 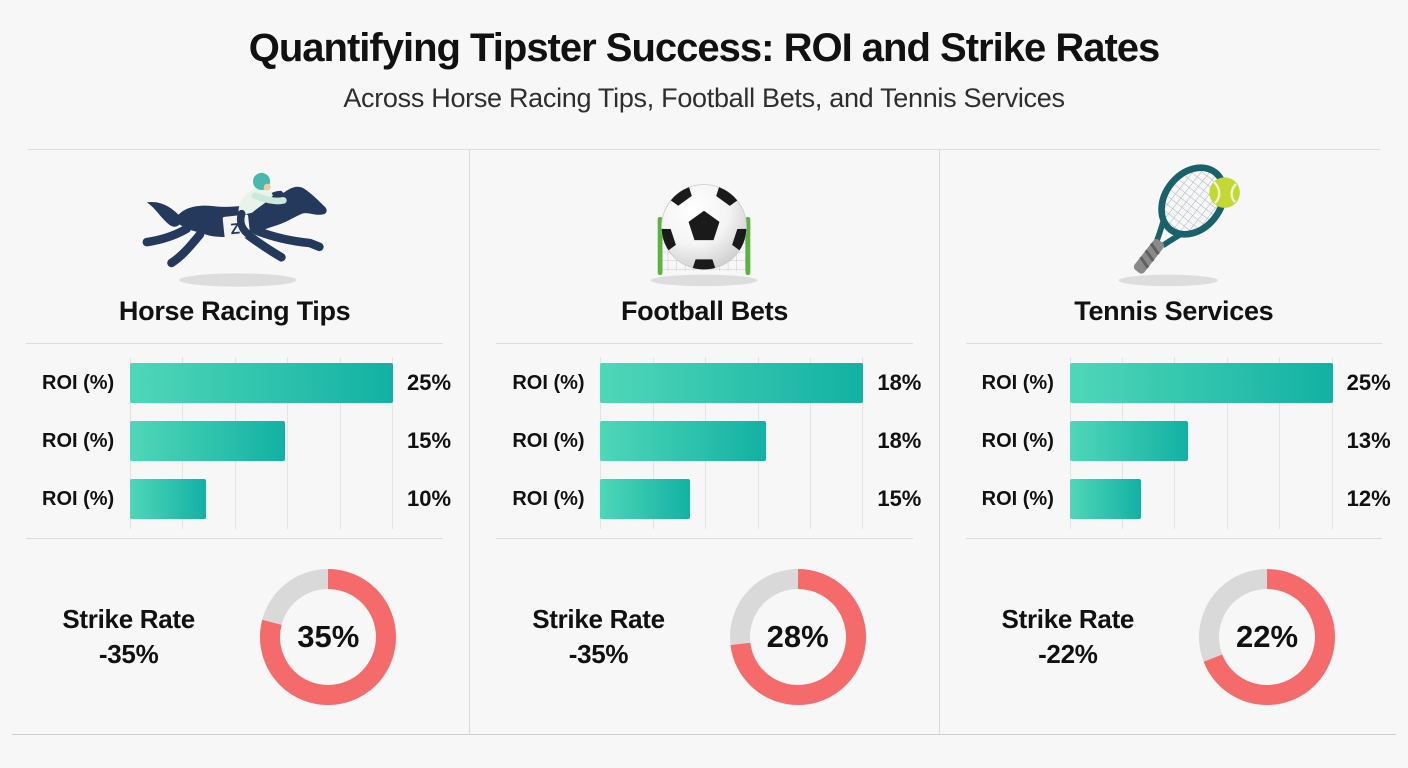 What do you see at coordinates (1068, 654) in the screenshot?
I see `strike-rate-label-line2: -22%` at bounding box center [1068, 654].